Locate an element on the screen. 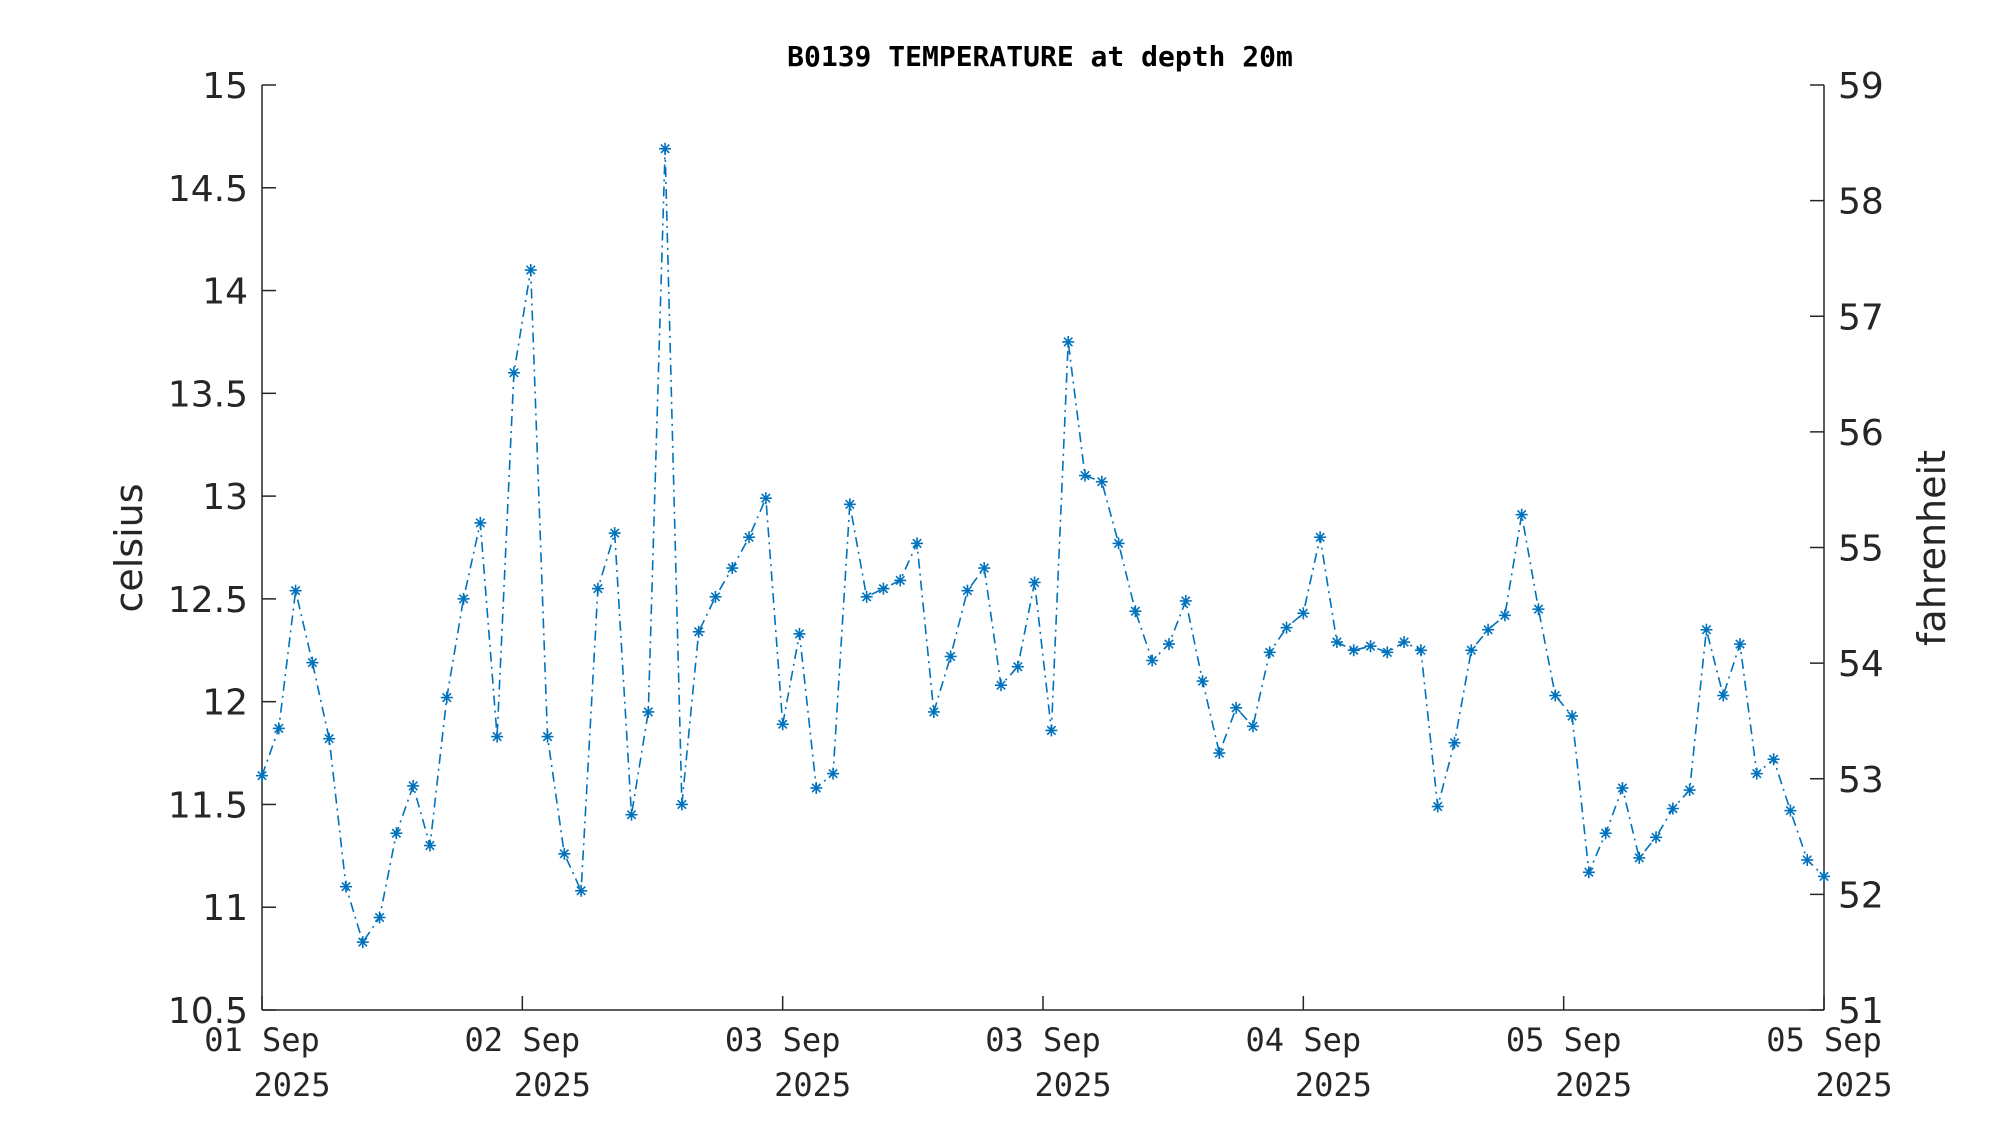 Image resolution: width=2000 pixels, height=1125 pixels. y-axis-label-left: celsius is located at coordinates (129, 547).